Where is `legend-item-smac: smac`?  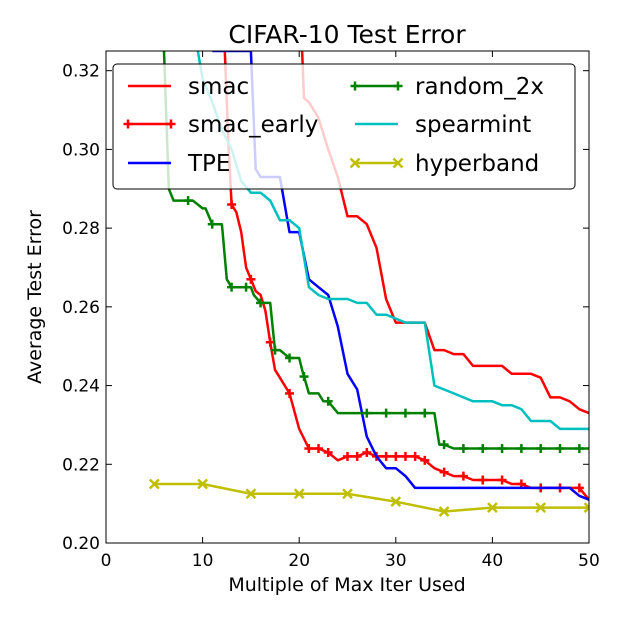
legend-item-smac: smac is located at coordinates (188, 87).